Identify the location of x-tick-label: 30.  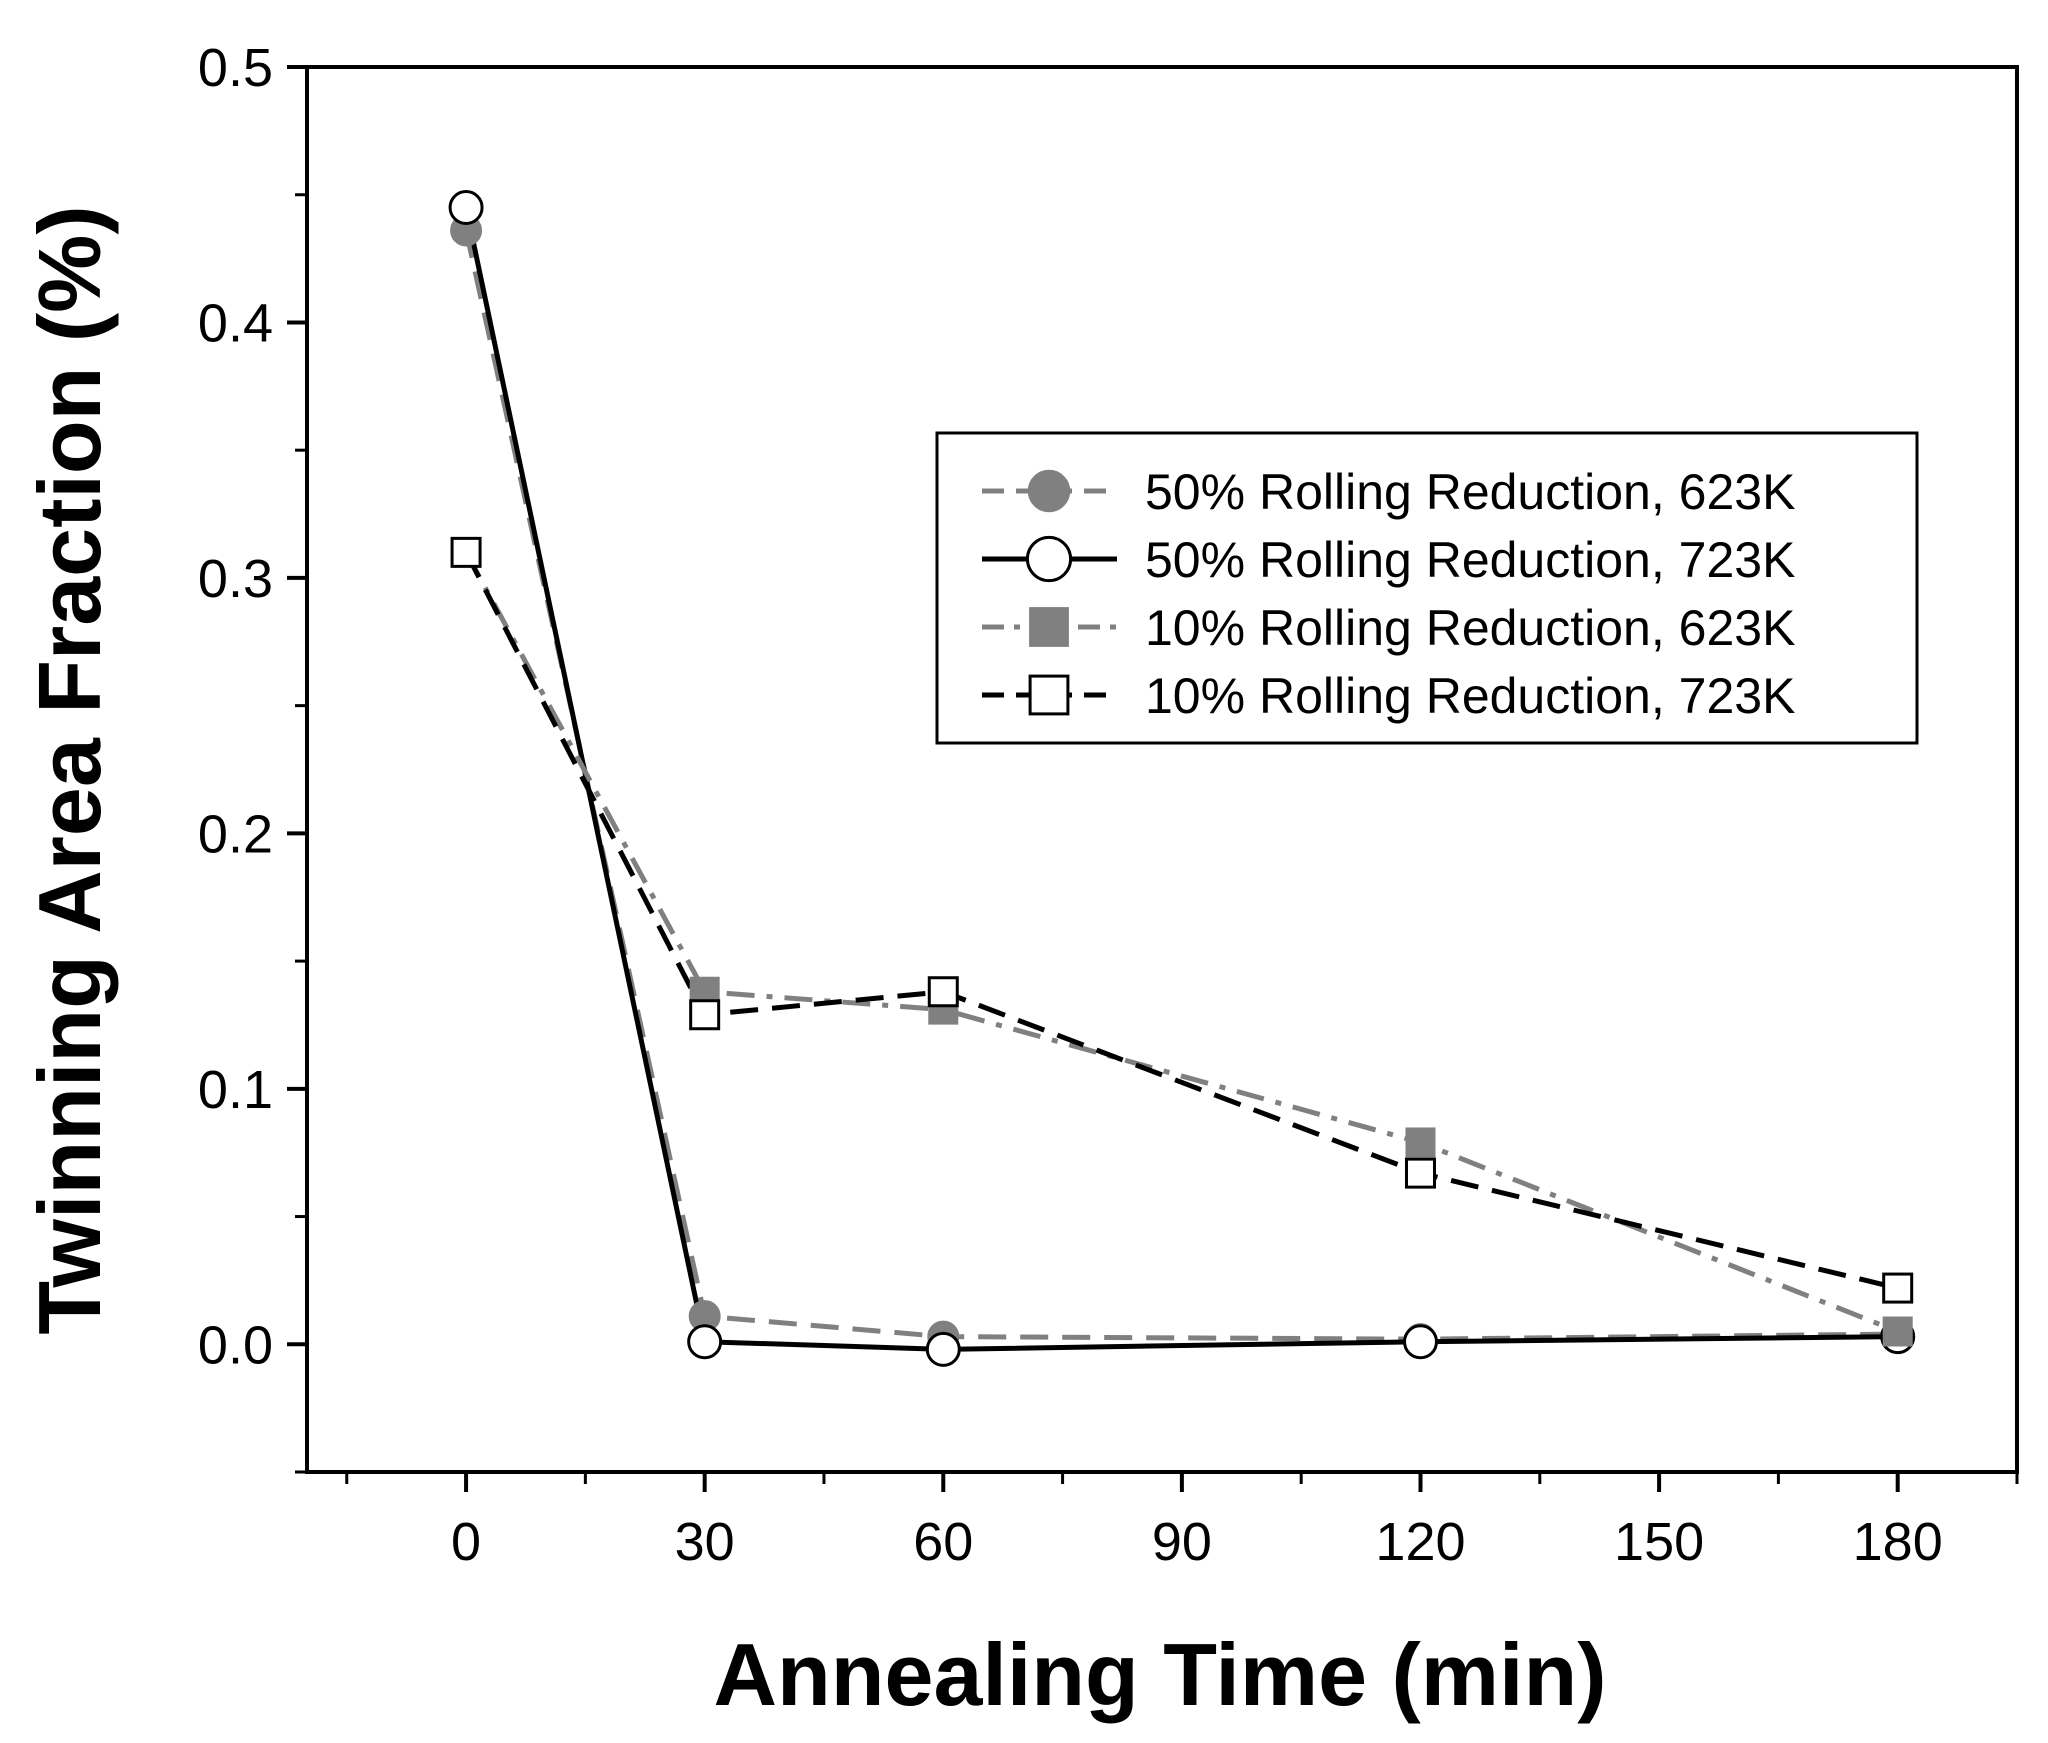
(705, 1542).